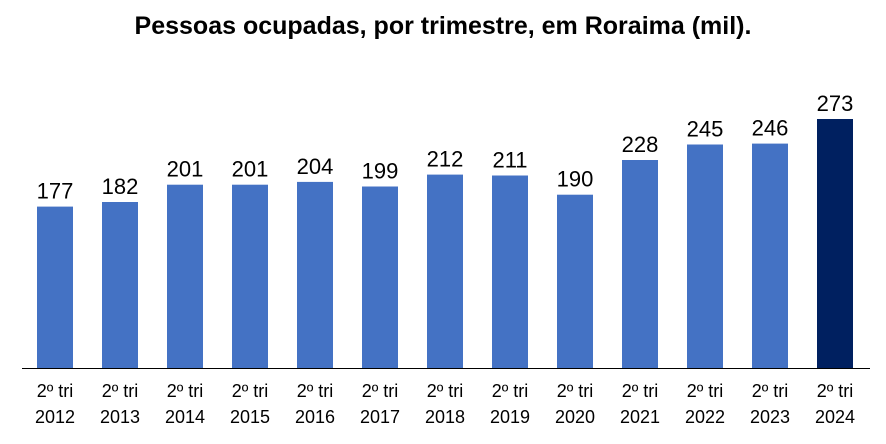  I want to click on x-tick-label-year: 2016, so click(315, 417).